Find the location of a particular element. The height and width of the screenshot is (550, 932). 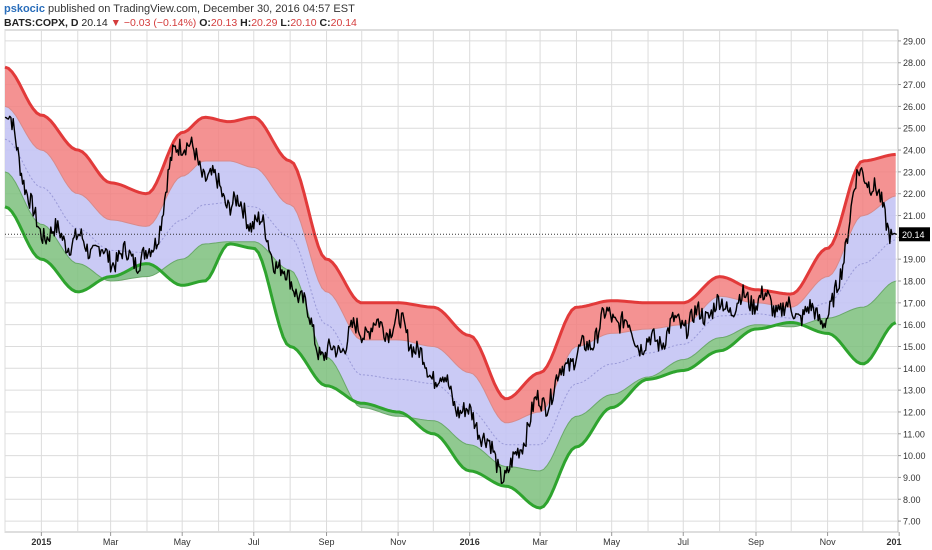

y-tick-label: 23.00 is located at coordinates (914, 172).